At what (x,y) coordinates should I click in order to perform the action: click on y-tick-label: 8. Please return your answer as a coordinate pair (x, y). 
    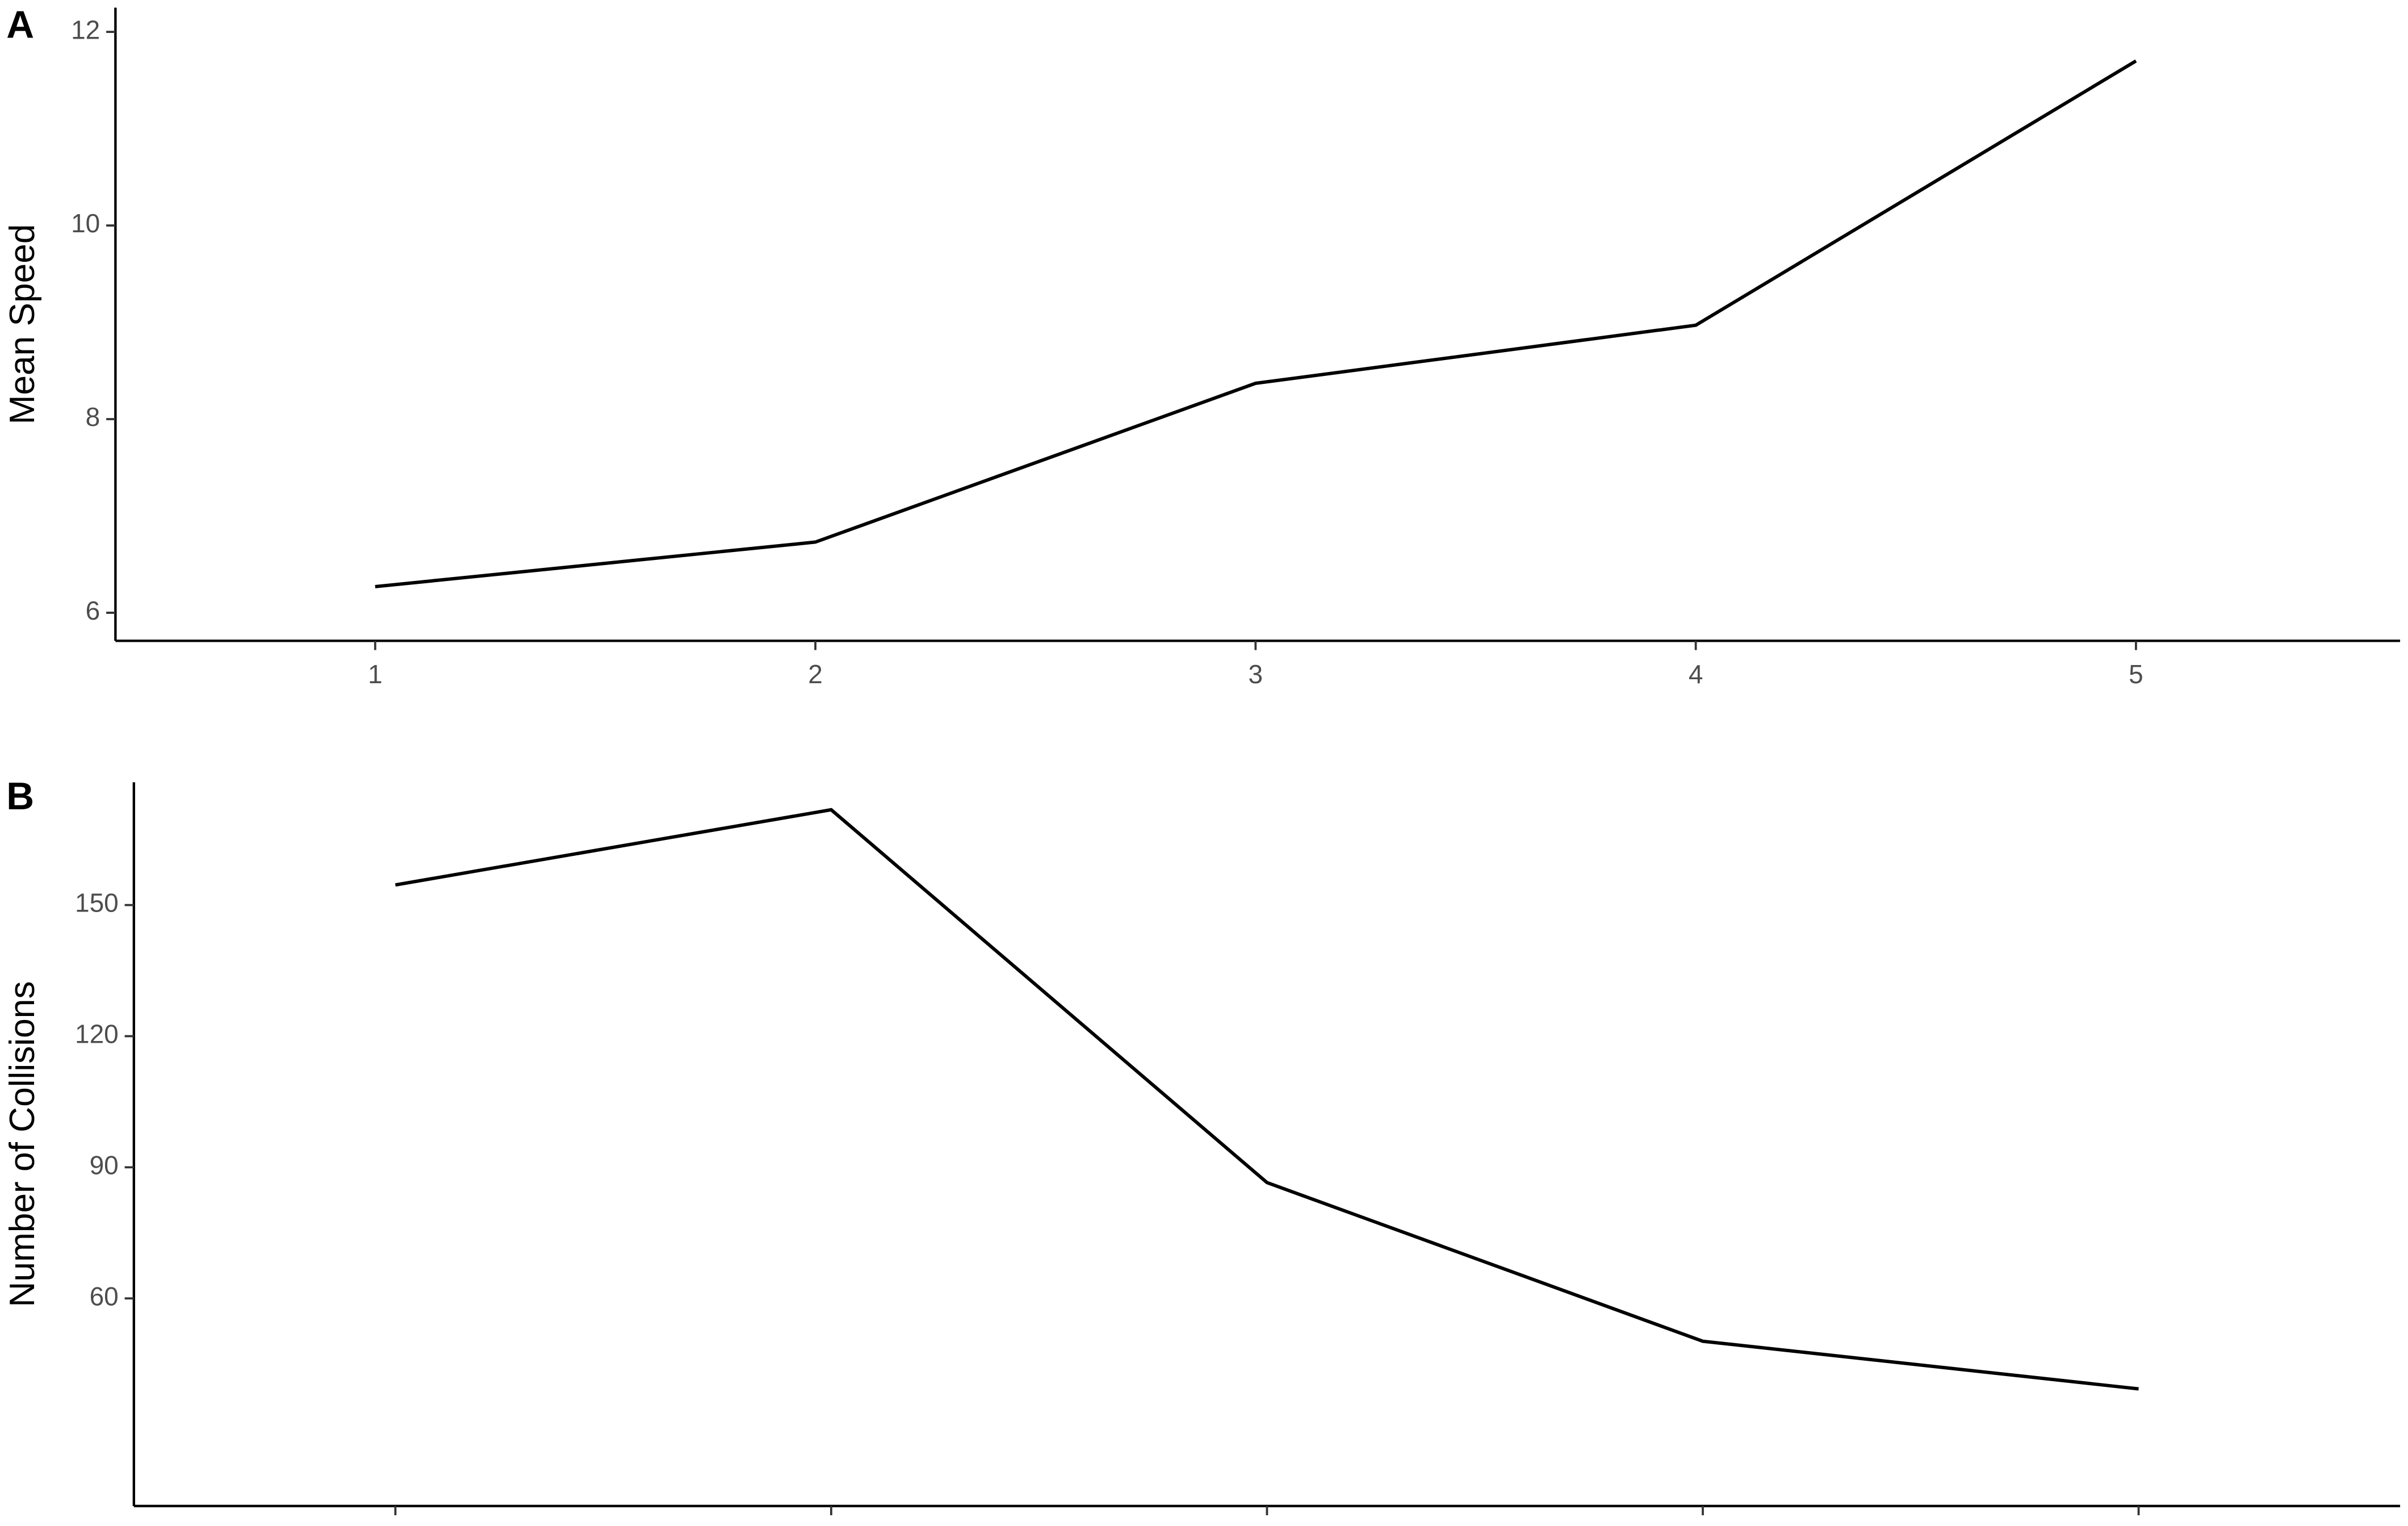
    Looking at the image, I should click on (93, 417).